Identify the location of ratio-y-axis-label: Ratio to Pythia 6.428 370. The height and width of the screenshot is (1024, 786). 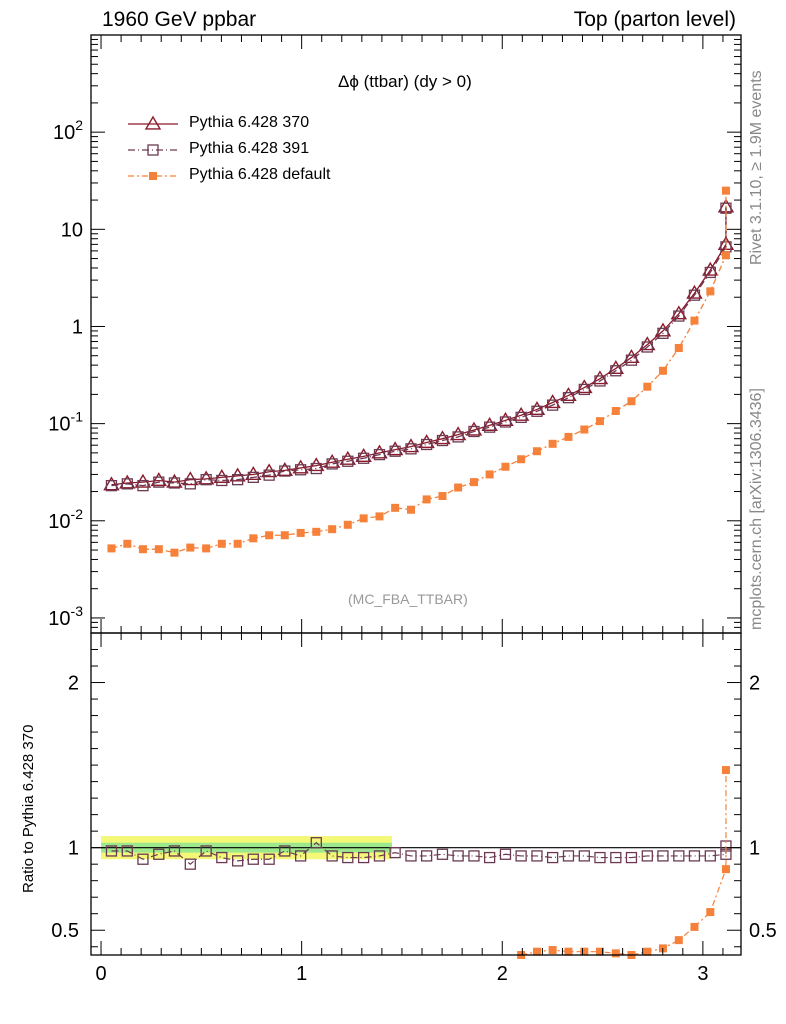
(28, 808).